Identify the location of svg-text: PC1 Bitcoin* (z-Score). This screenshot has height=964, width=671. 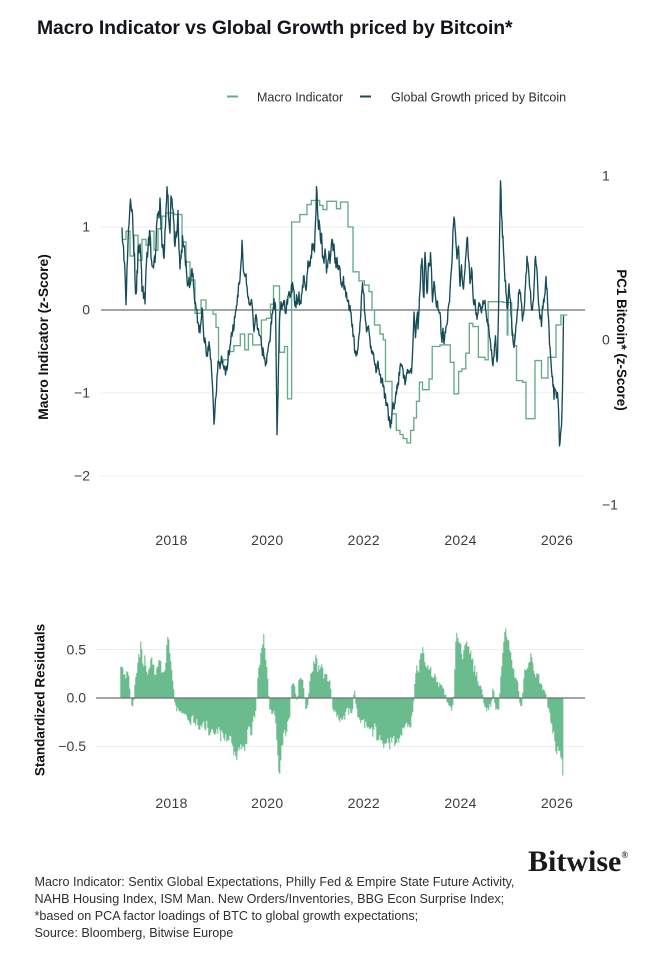
(621, 339).